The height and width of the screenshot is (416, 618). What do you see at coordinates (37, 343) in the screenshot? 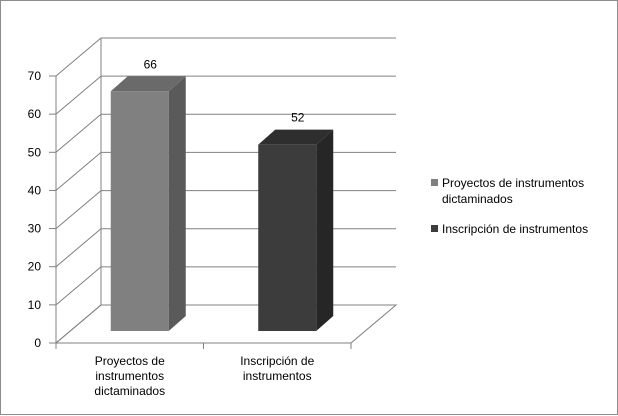
I see `y-tick-label: 0` at bounding box center [37, 343].